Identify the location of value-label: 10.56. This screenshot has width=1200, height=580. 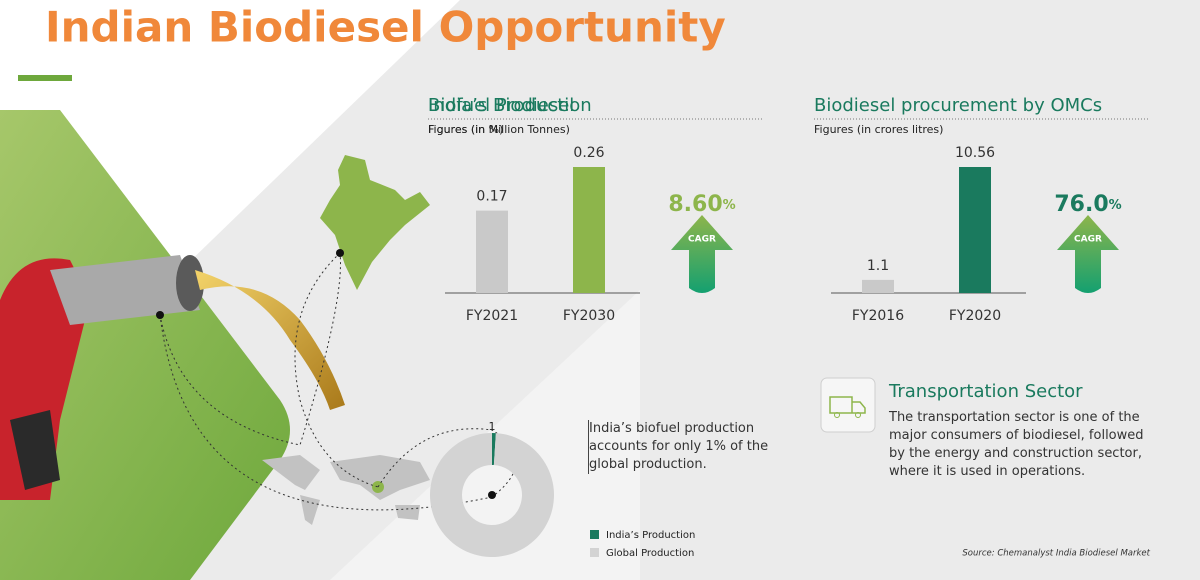
(975, 153).